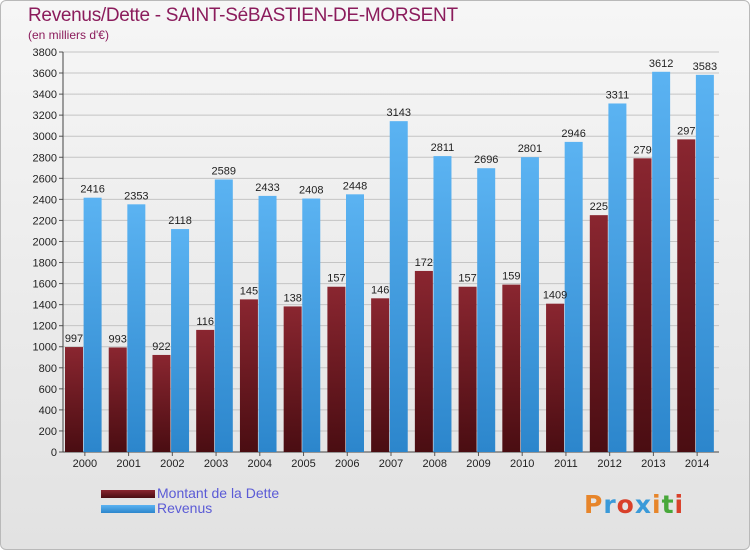 This screenshot has width=750, height=550. Describe the element at coordinates (45, 327) in the screenshot. I see `y-tick-label: 1200` at that location.